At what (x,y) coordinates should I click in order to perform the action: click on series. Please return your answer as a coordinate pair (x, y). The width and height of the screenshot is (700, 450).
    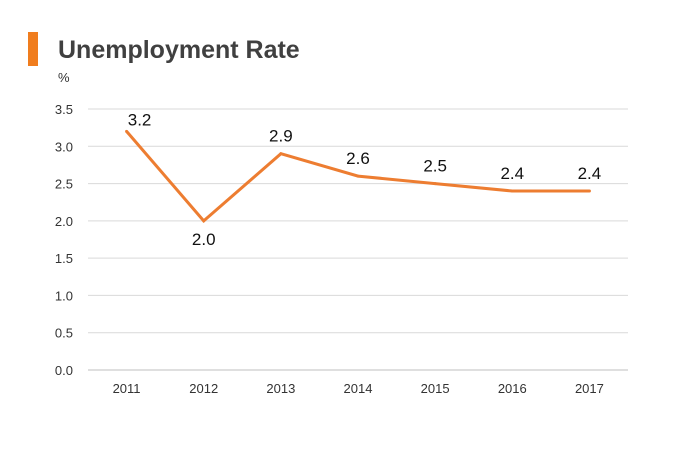
    Looking at the image, I should click on (358, 176).